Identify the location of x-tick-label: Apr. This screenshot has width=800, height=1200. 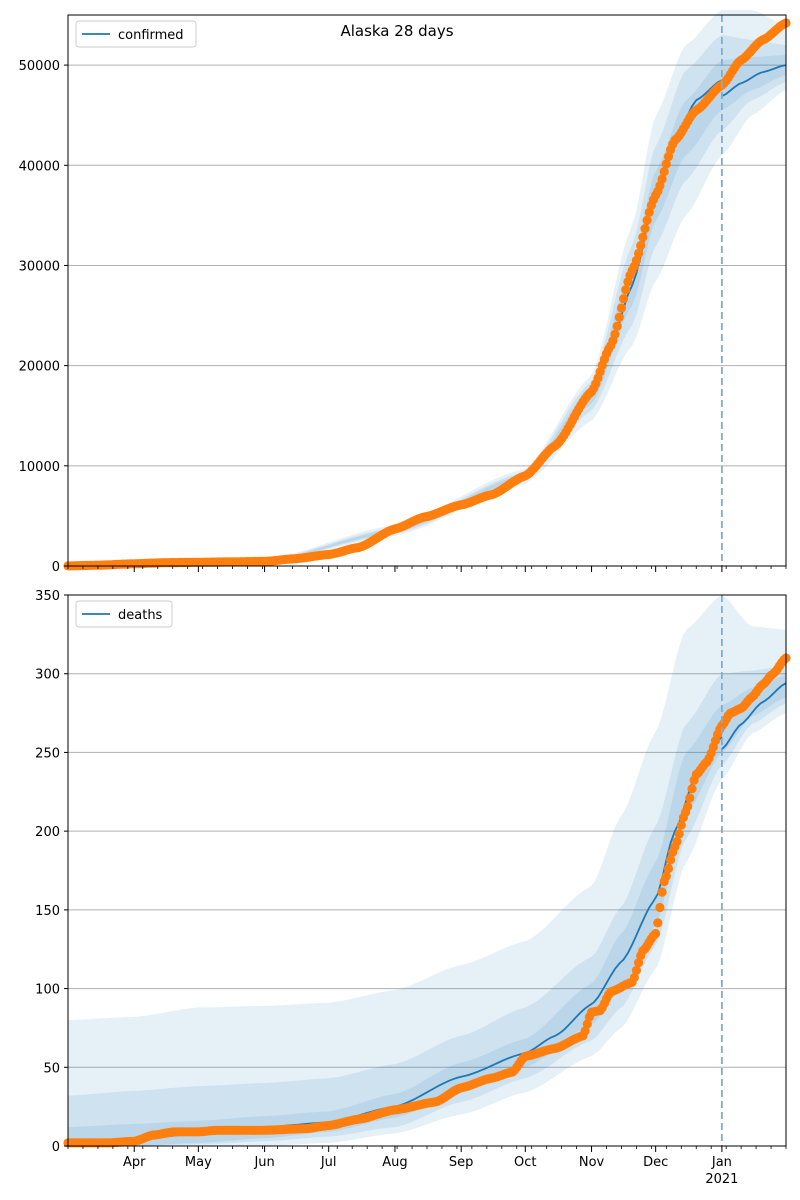
(134, 1162).